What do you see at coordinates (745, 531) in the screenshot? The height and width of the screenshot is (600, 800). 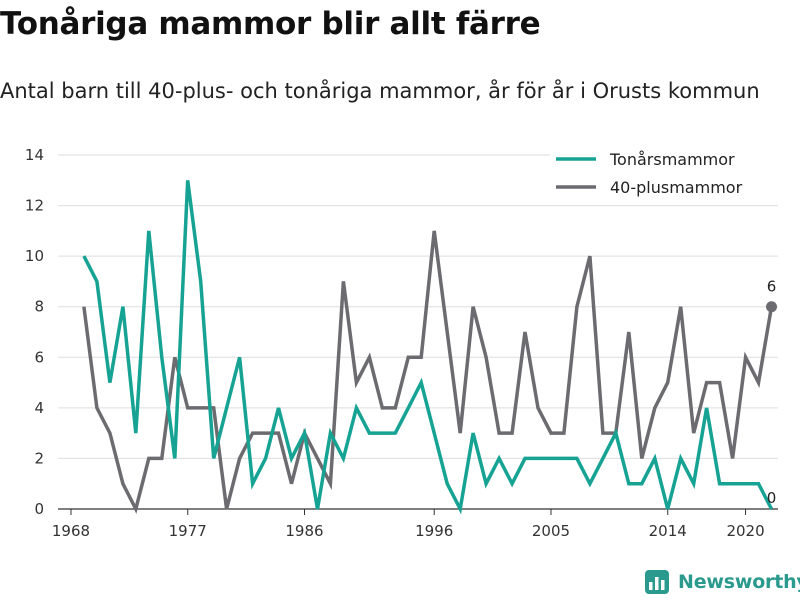 I see `x-tick-label: 2020` at bounding box center [745, 531].